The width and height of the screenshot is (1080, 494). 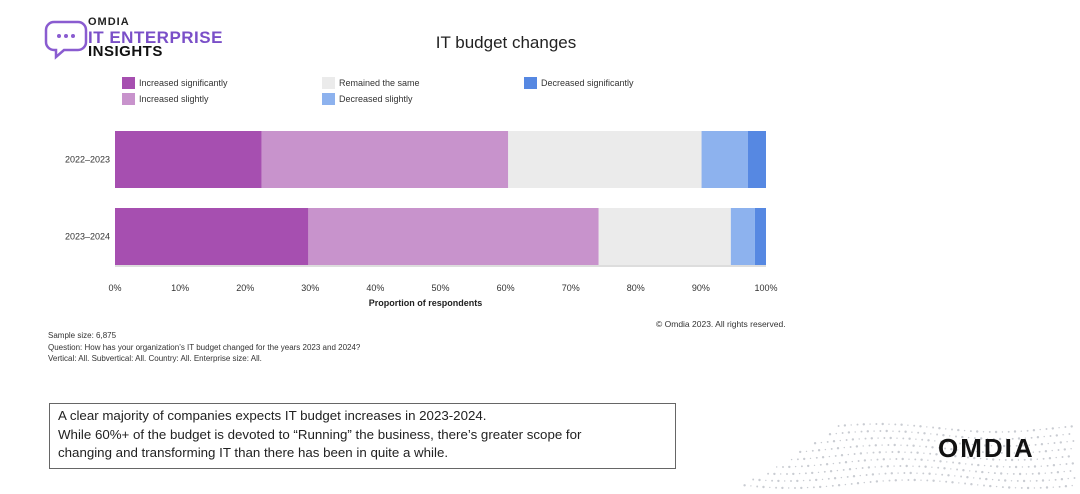 What do you see at coordinates (721, 324) in the screenshot?
I see `copyright: © Omdia 2023. All rights reserved.` at bounding box center [721, 324].